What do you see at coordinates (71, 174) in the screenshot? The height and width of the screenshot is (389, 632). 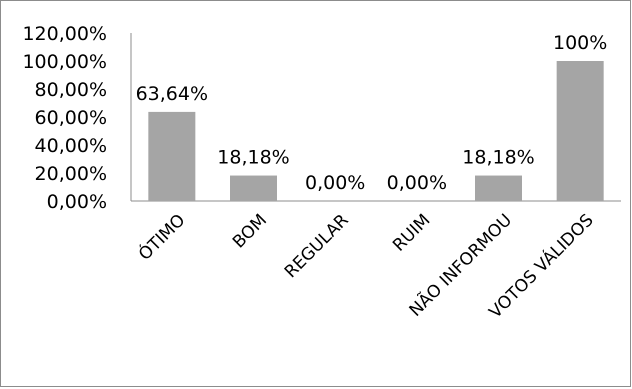 I see `y-tick-label: 20,00%` at bounding box center [71, 174].